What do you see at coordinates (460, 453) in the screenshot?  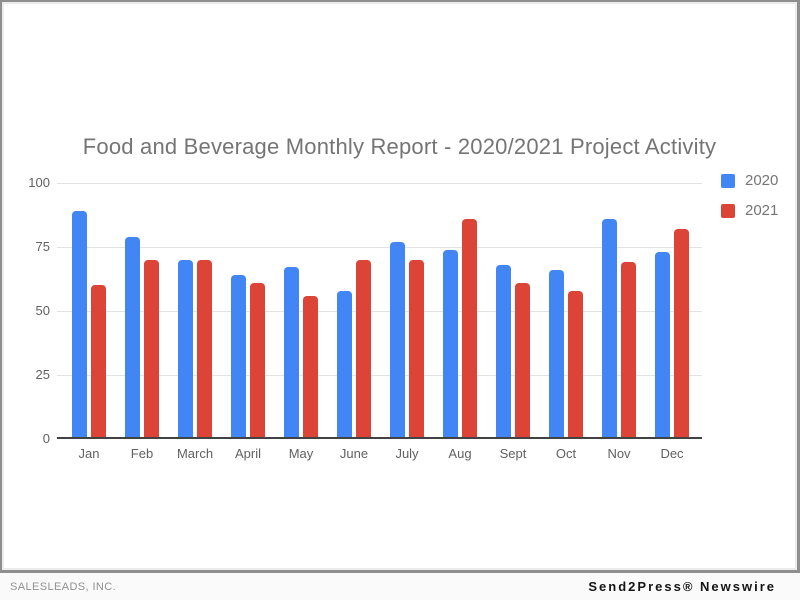 I see `x-tick-label-aug: Aug` at bounding box center [460, 453].